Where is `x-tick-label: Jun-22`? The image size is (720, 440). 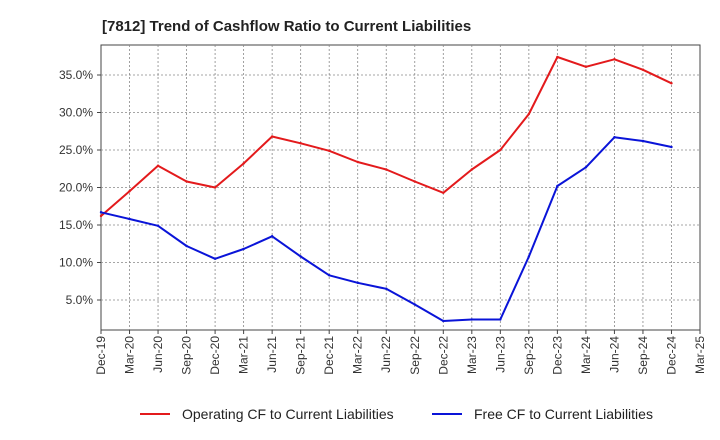 x-tick-label: Jun-22 is located at coordinates (386, 354).